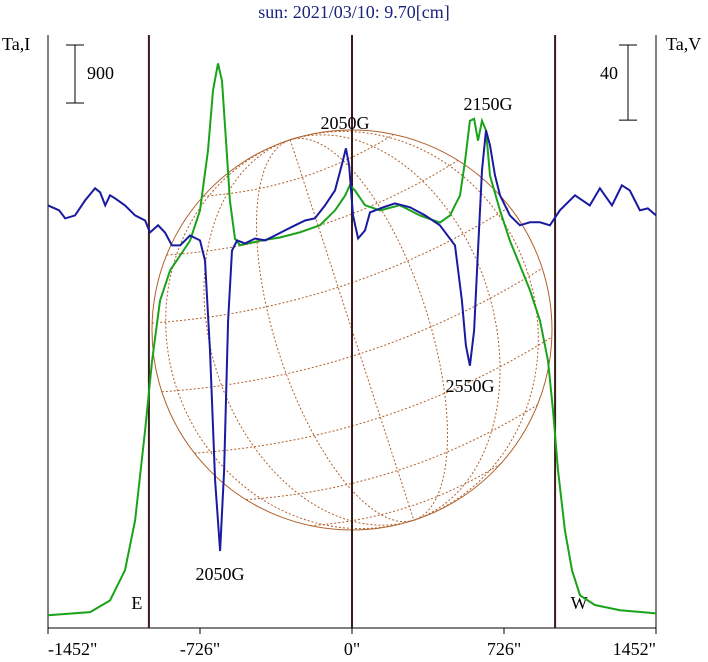 Image resolution: width=708 pixels, height=662 pixels. Describe the element at coordinates (470, 386) in the screenshot. I see `annotation: 2550G` at that location.